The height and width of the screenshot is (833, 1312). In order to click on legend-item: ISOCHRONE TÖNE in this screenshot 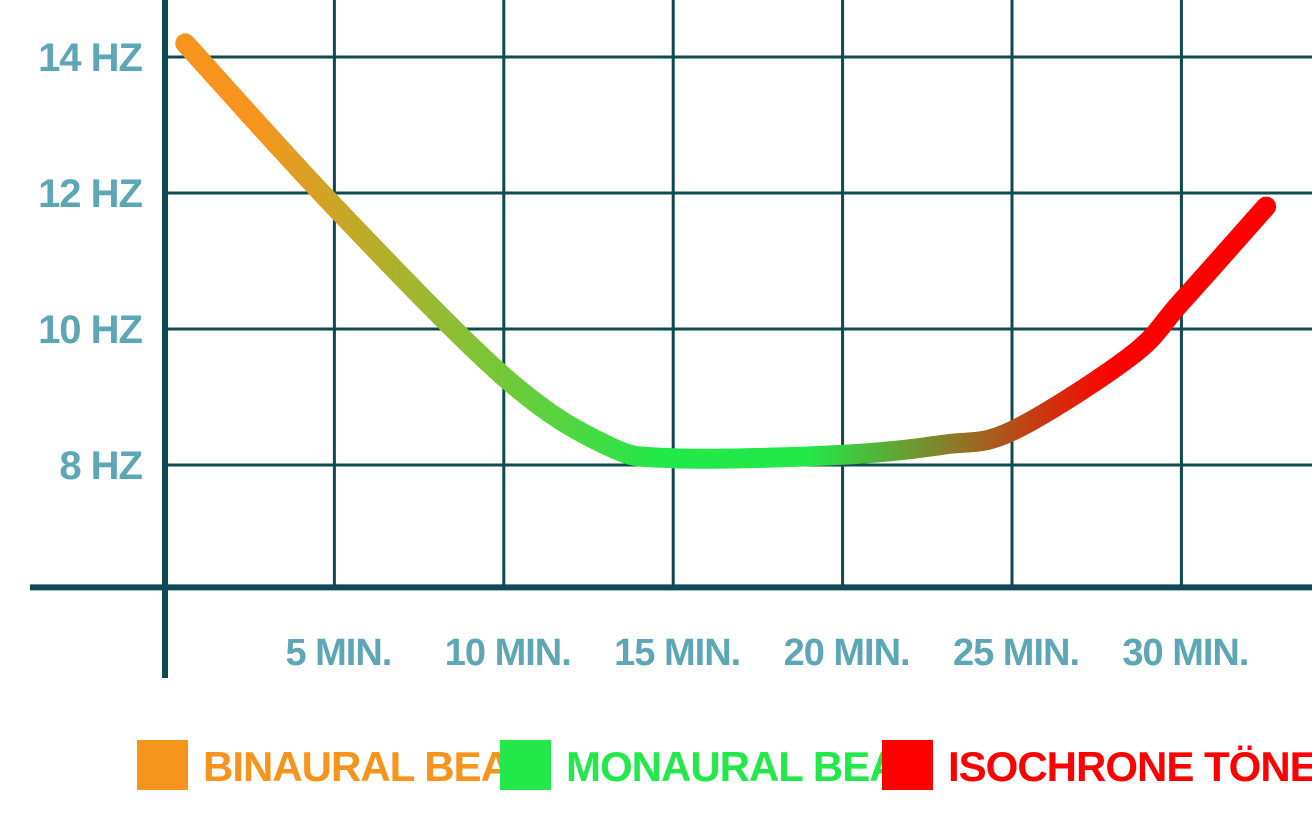, I will do `click(1097, 765)`.